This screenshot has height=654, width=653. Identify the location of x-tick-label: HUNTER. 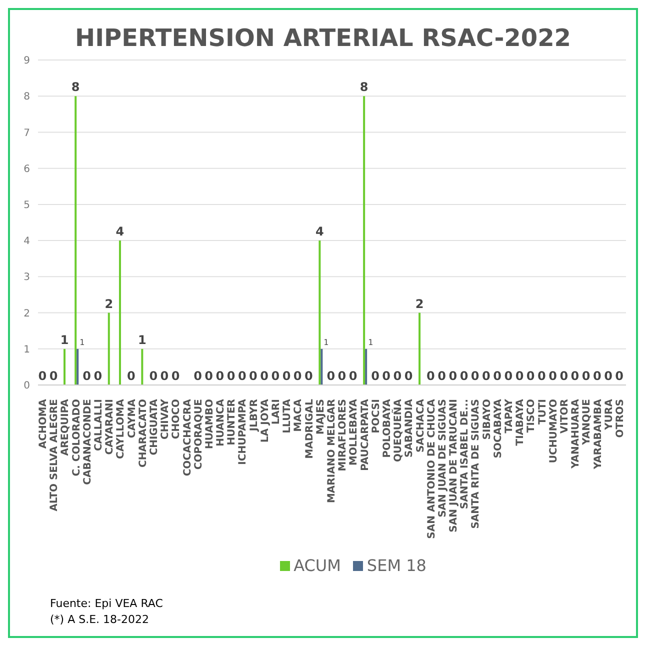
(232, 422).